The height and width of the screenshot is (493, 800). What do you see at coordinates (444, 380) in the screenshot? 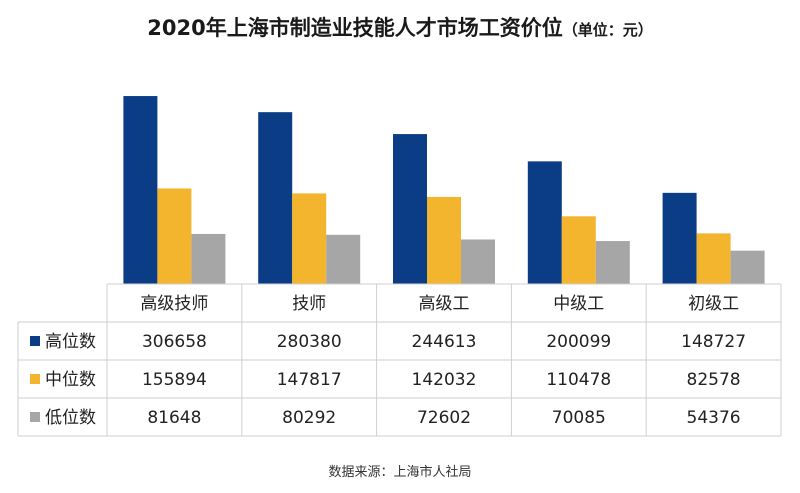
I see `data-value-2-3: 142032` at bounding box center [444, 380].